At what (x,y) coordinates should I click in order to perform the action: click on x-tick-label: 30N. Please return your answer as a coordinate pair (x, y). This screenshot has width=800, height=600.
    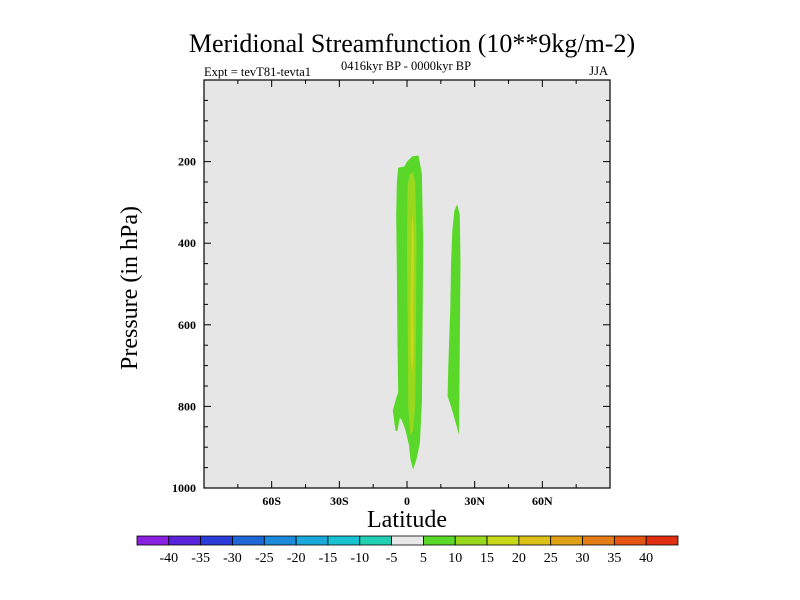
    Looking at the image, I should click on (474, 501).